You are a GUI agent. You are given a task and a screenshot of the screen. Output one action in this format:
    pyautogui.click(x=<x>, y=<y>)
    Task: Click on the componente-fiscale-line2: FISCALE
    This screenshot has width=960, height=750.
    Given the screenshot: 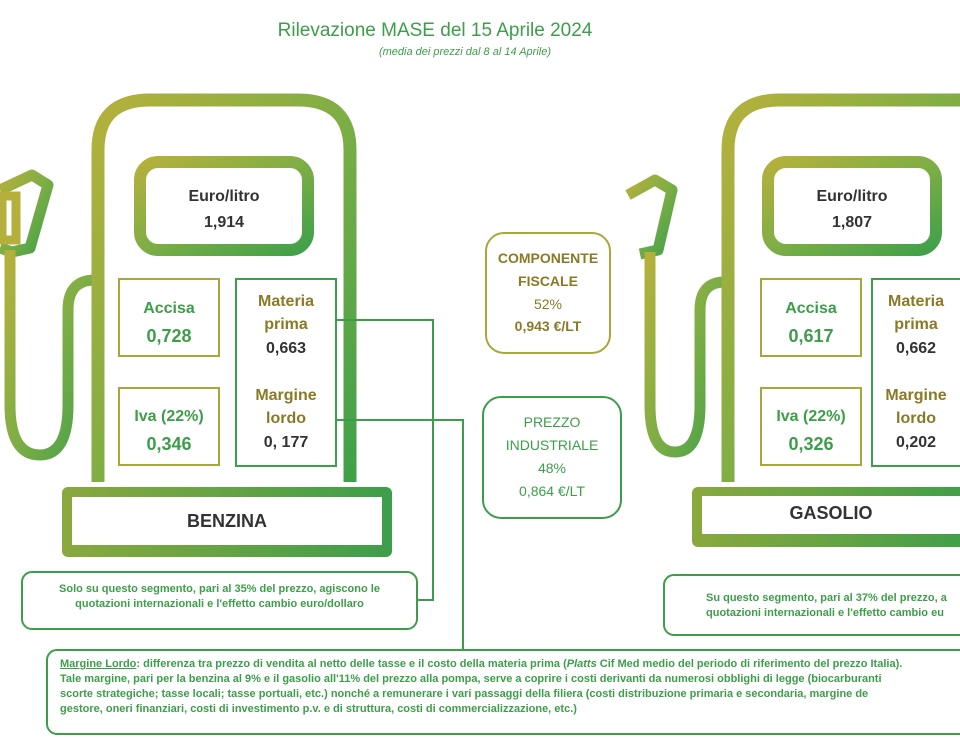 What is the action you would take?
    pyautogui.click(x=548, y=281)
    